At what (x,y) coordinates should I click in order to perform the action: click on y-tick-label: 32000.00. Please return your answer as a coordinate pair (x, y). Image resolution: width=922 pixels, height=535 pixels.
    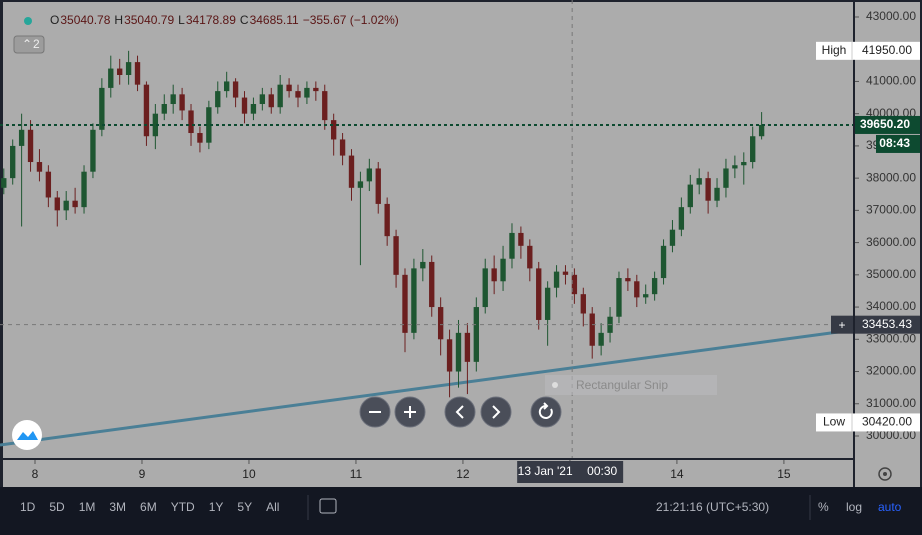
    Looking at the image, I should click on (891, 371).